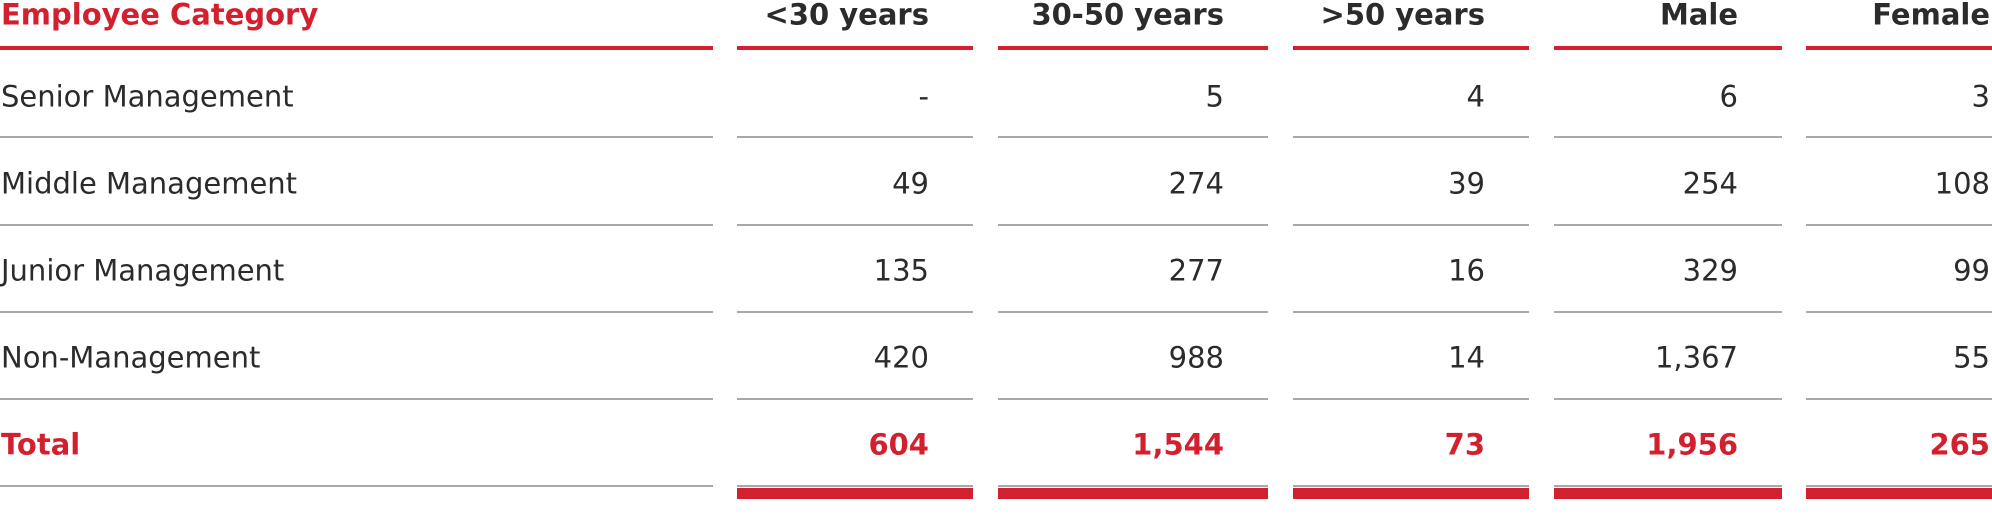  What do you see at coordinates (1931, 16) in the screenshot?
I see `header-cell: Female` at bounding box center [1931, 16].